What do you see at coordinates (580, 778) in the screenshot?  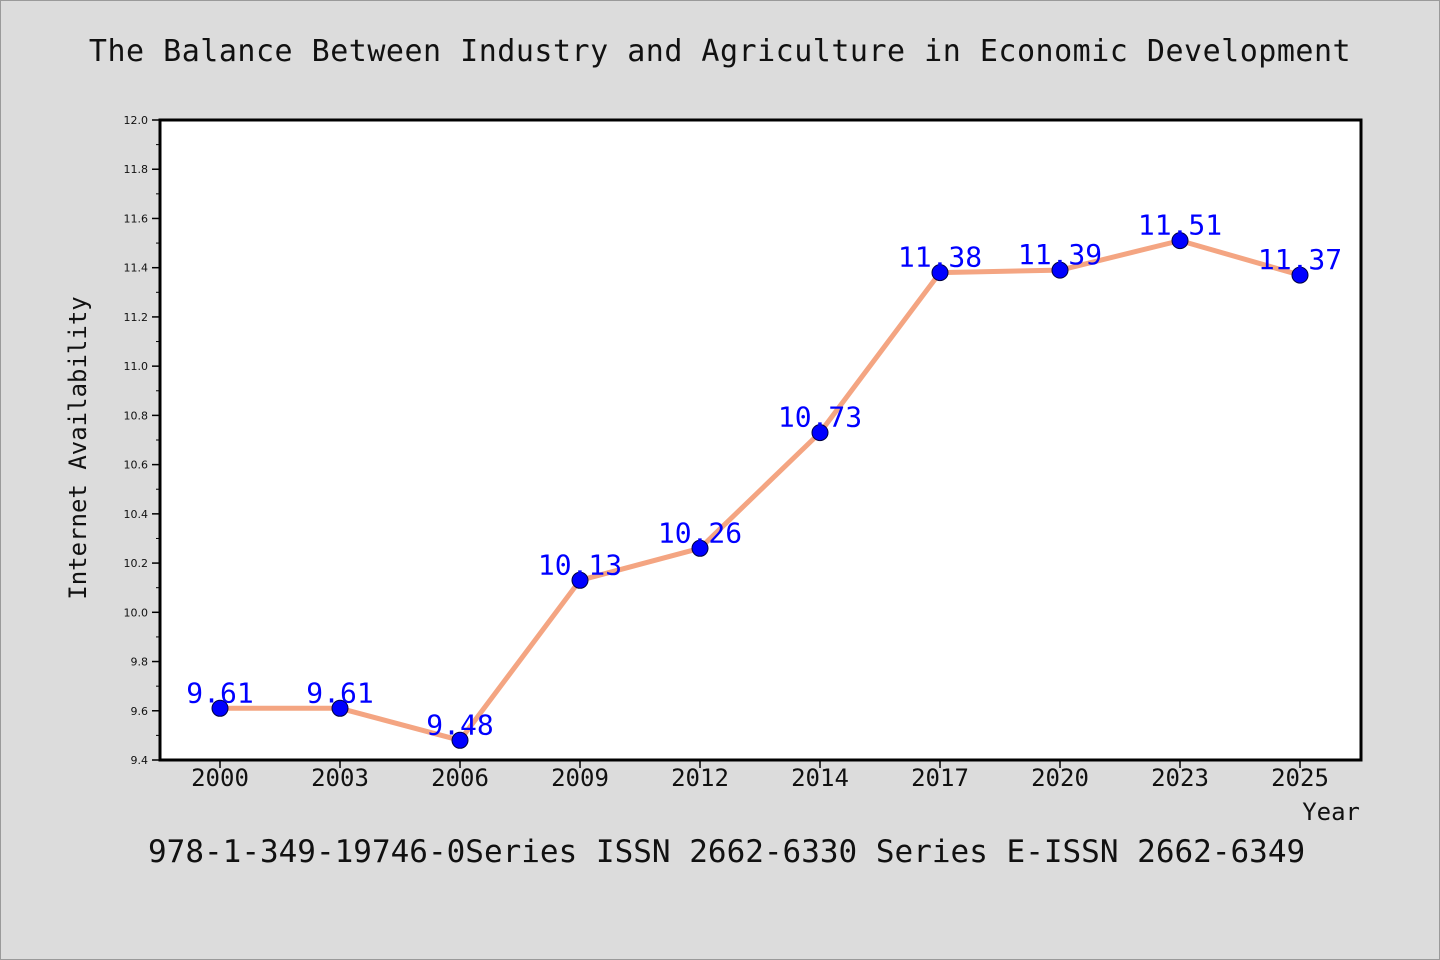 I see `x-tick-label: 2009` at bounding box center [580, 778].